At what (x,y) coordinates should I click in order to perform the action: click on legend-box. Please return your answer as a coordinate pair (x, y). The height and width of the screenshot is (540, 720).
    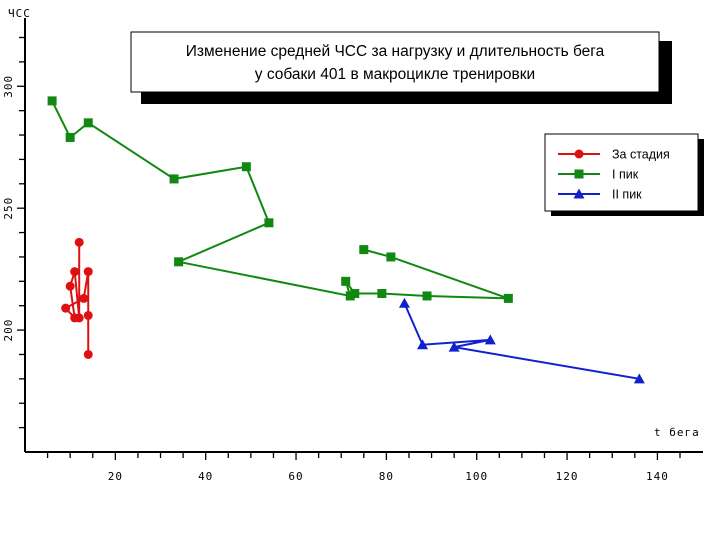
    Looking at the image, I should click on (621, 172).